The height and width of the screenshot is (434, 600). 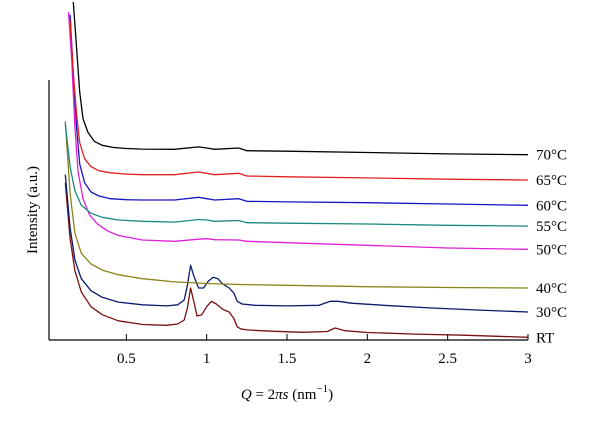 I want to click on series-label-5: 60°C, so click(x=551, y=206).